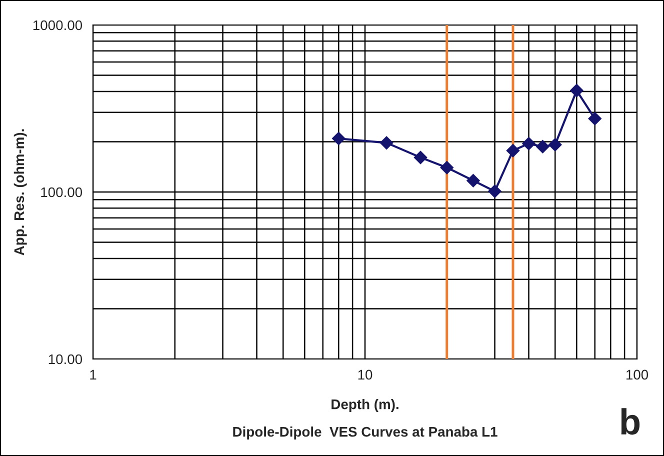 This screenshot has width=664, height=456. Describe the element at coordinates (20, 192) in the screenshot. I see `y-axis-title: App. Res. (ohm-m).` at that location.